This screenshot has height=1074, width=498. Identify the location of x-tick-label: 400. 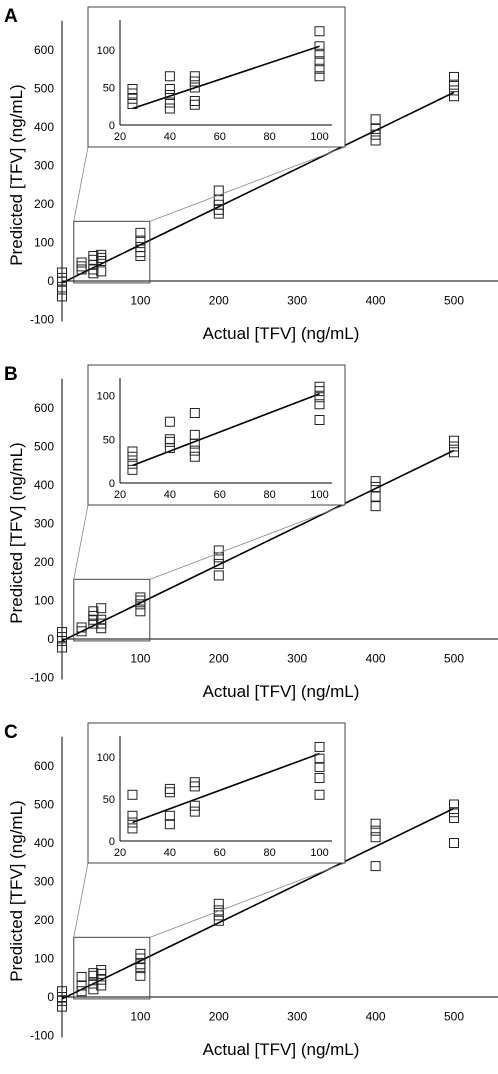
(376, 1017).